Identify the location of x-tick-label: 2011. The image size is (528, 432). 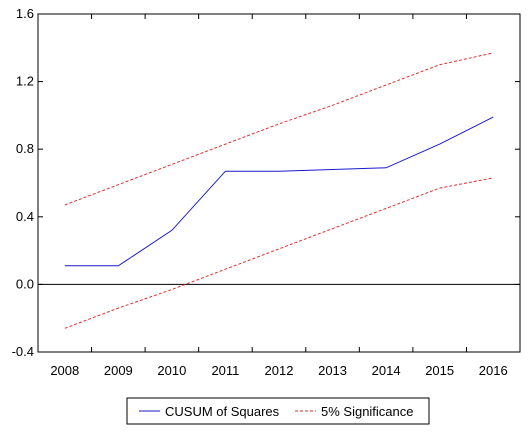
(225, 370).